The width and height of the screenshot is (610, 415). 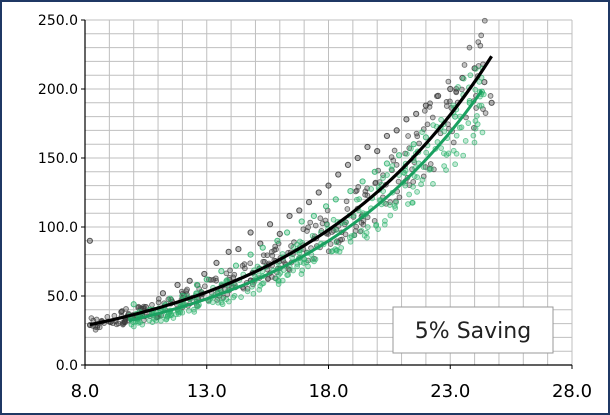 I want to click on annotation-rect, so click(x=473, y=330).